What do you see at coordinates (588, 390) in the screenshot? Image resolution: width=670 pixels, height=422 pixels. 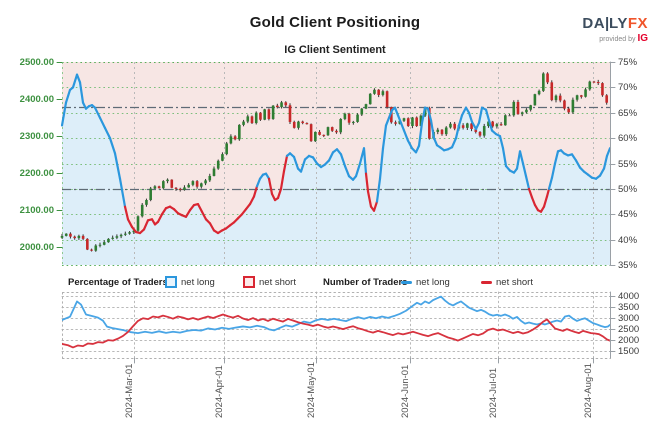 I see `date-axis-label: 2024-Aug-01` at bounding box center [588, 390].